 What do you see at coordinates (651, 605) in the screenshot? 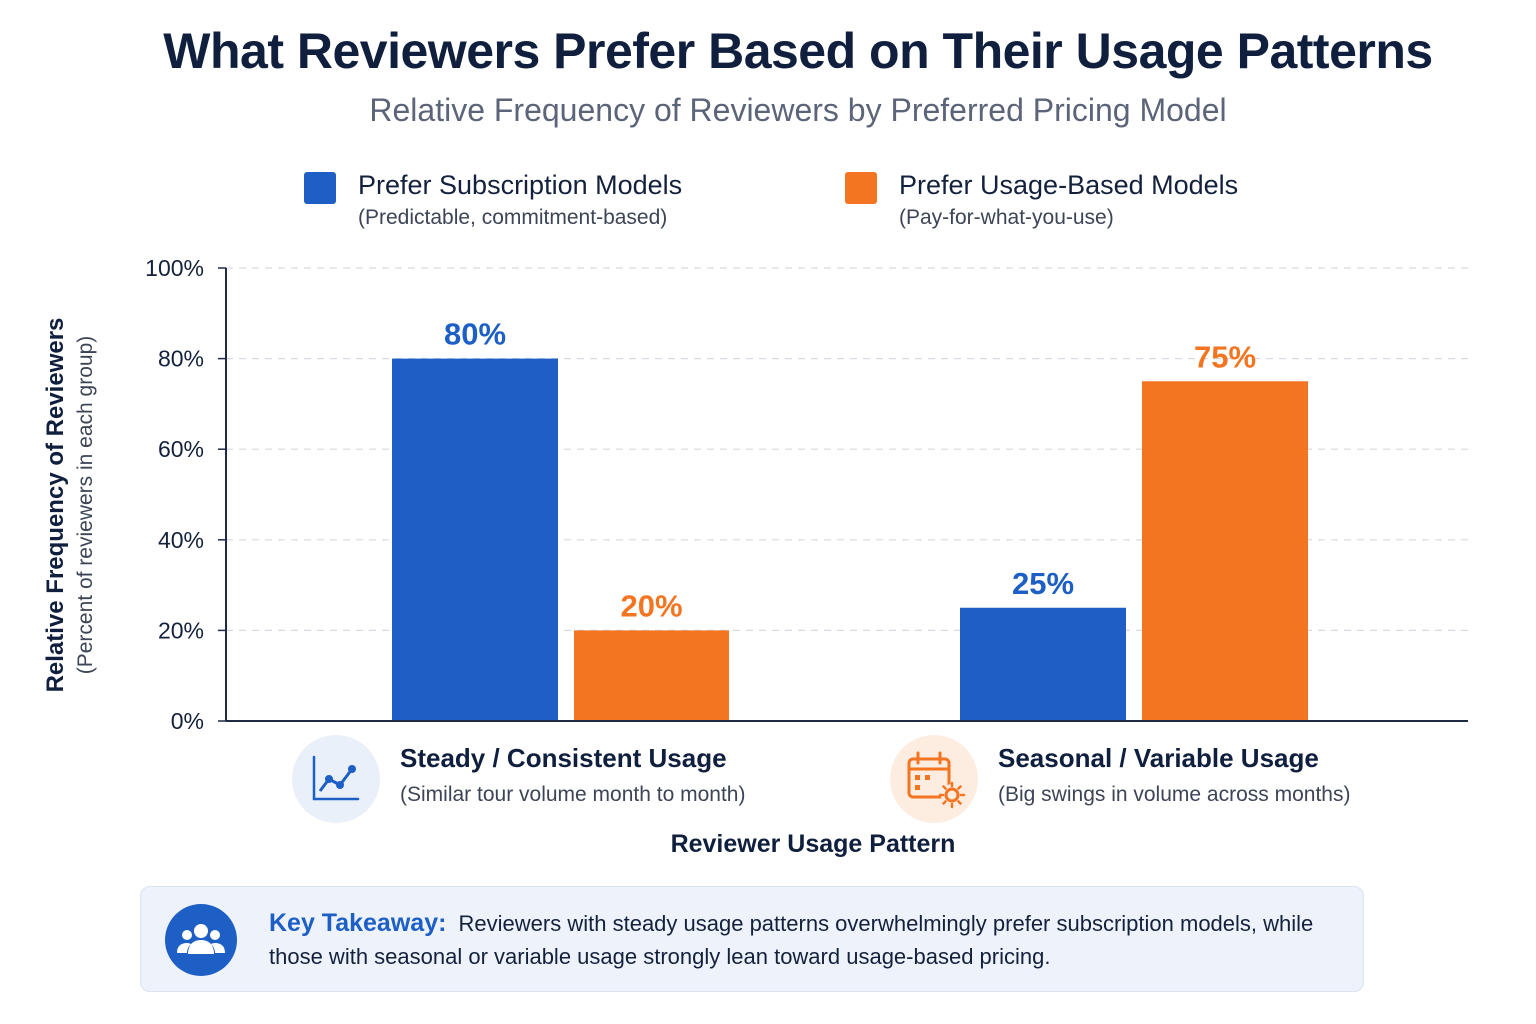
I see `bar-value-label: 20%` at bounding box center [651, 605].